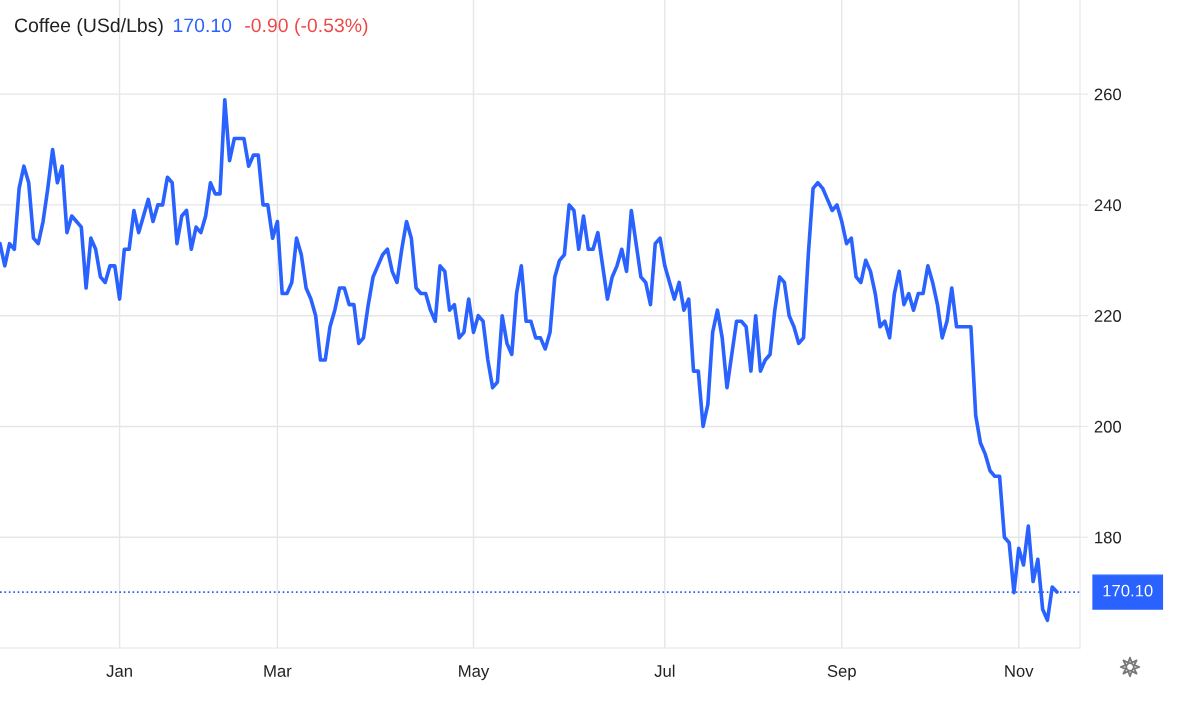  What do you see at coordinates (1108, 94) in the screenshot?
I see `y-tick-label: 260` at bounding box center [1108, 94].